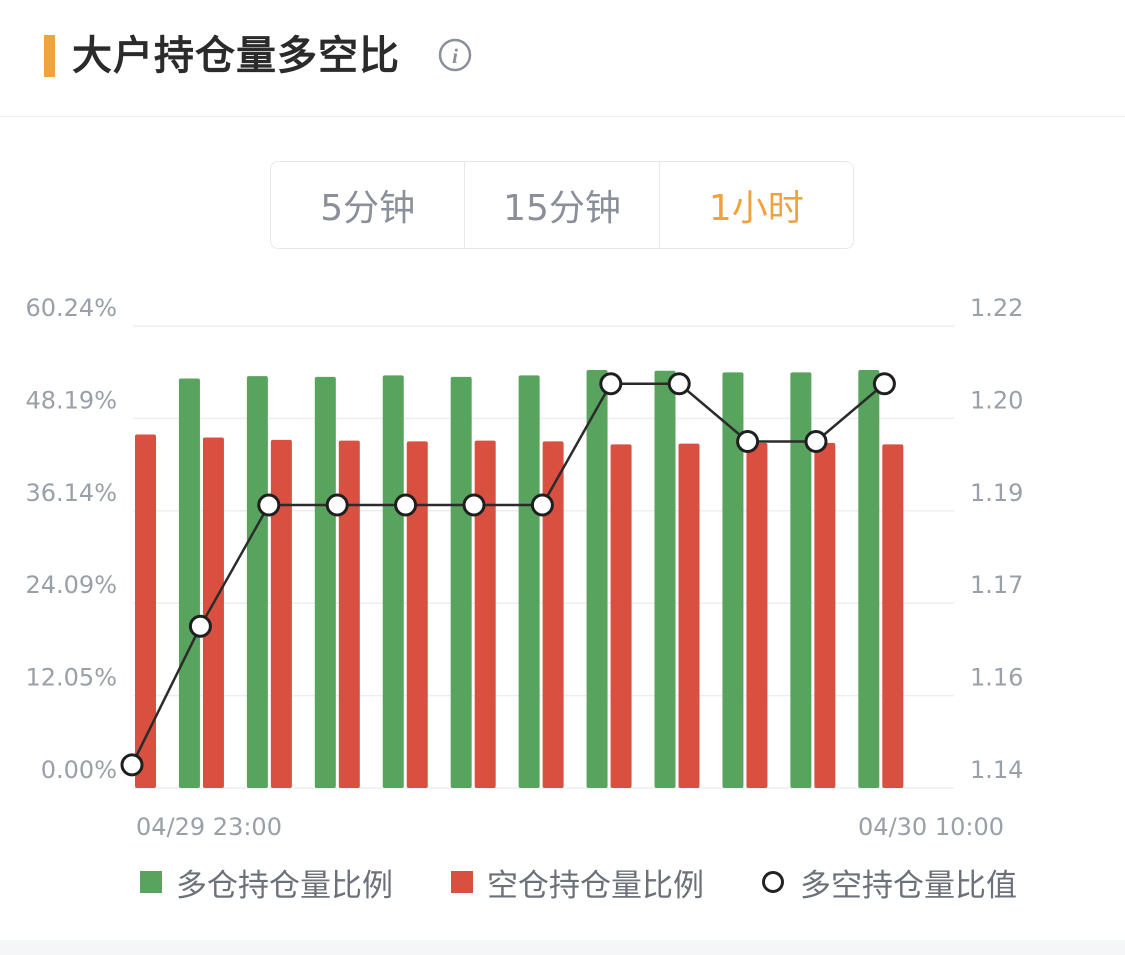 The height and width of the screenshot is (955, 1125). I want to click on y-right-tick-label: 1.17, so click(996, 585).